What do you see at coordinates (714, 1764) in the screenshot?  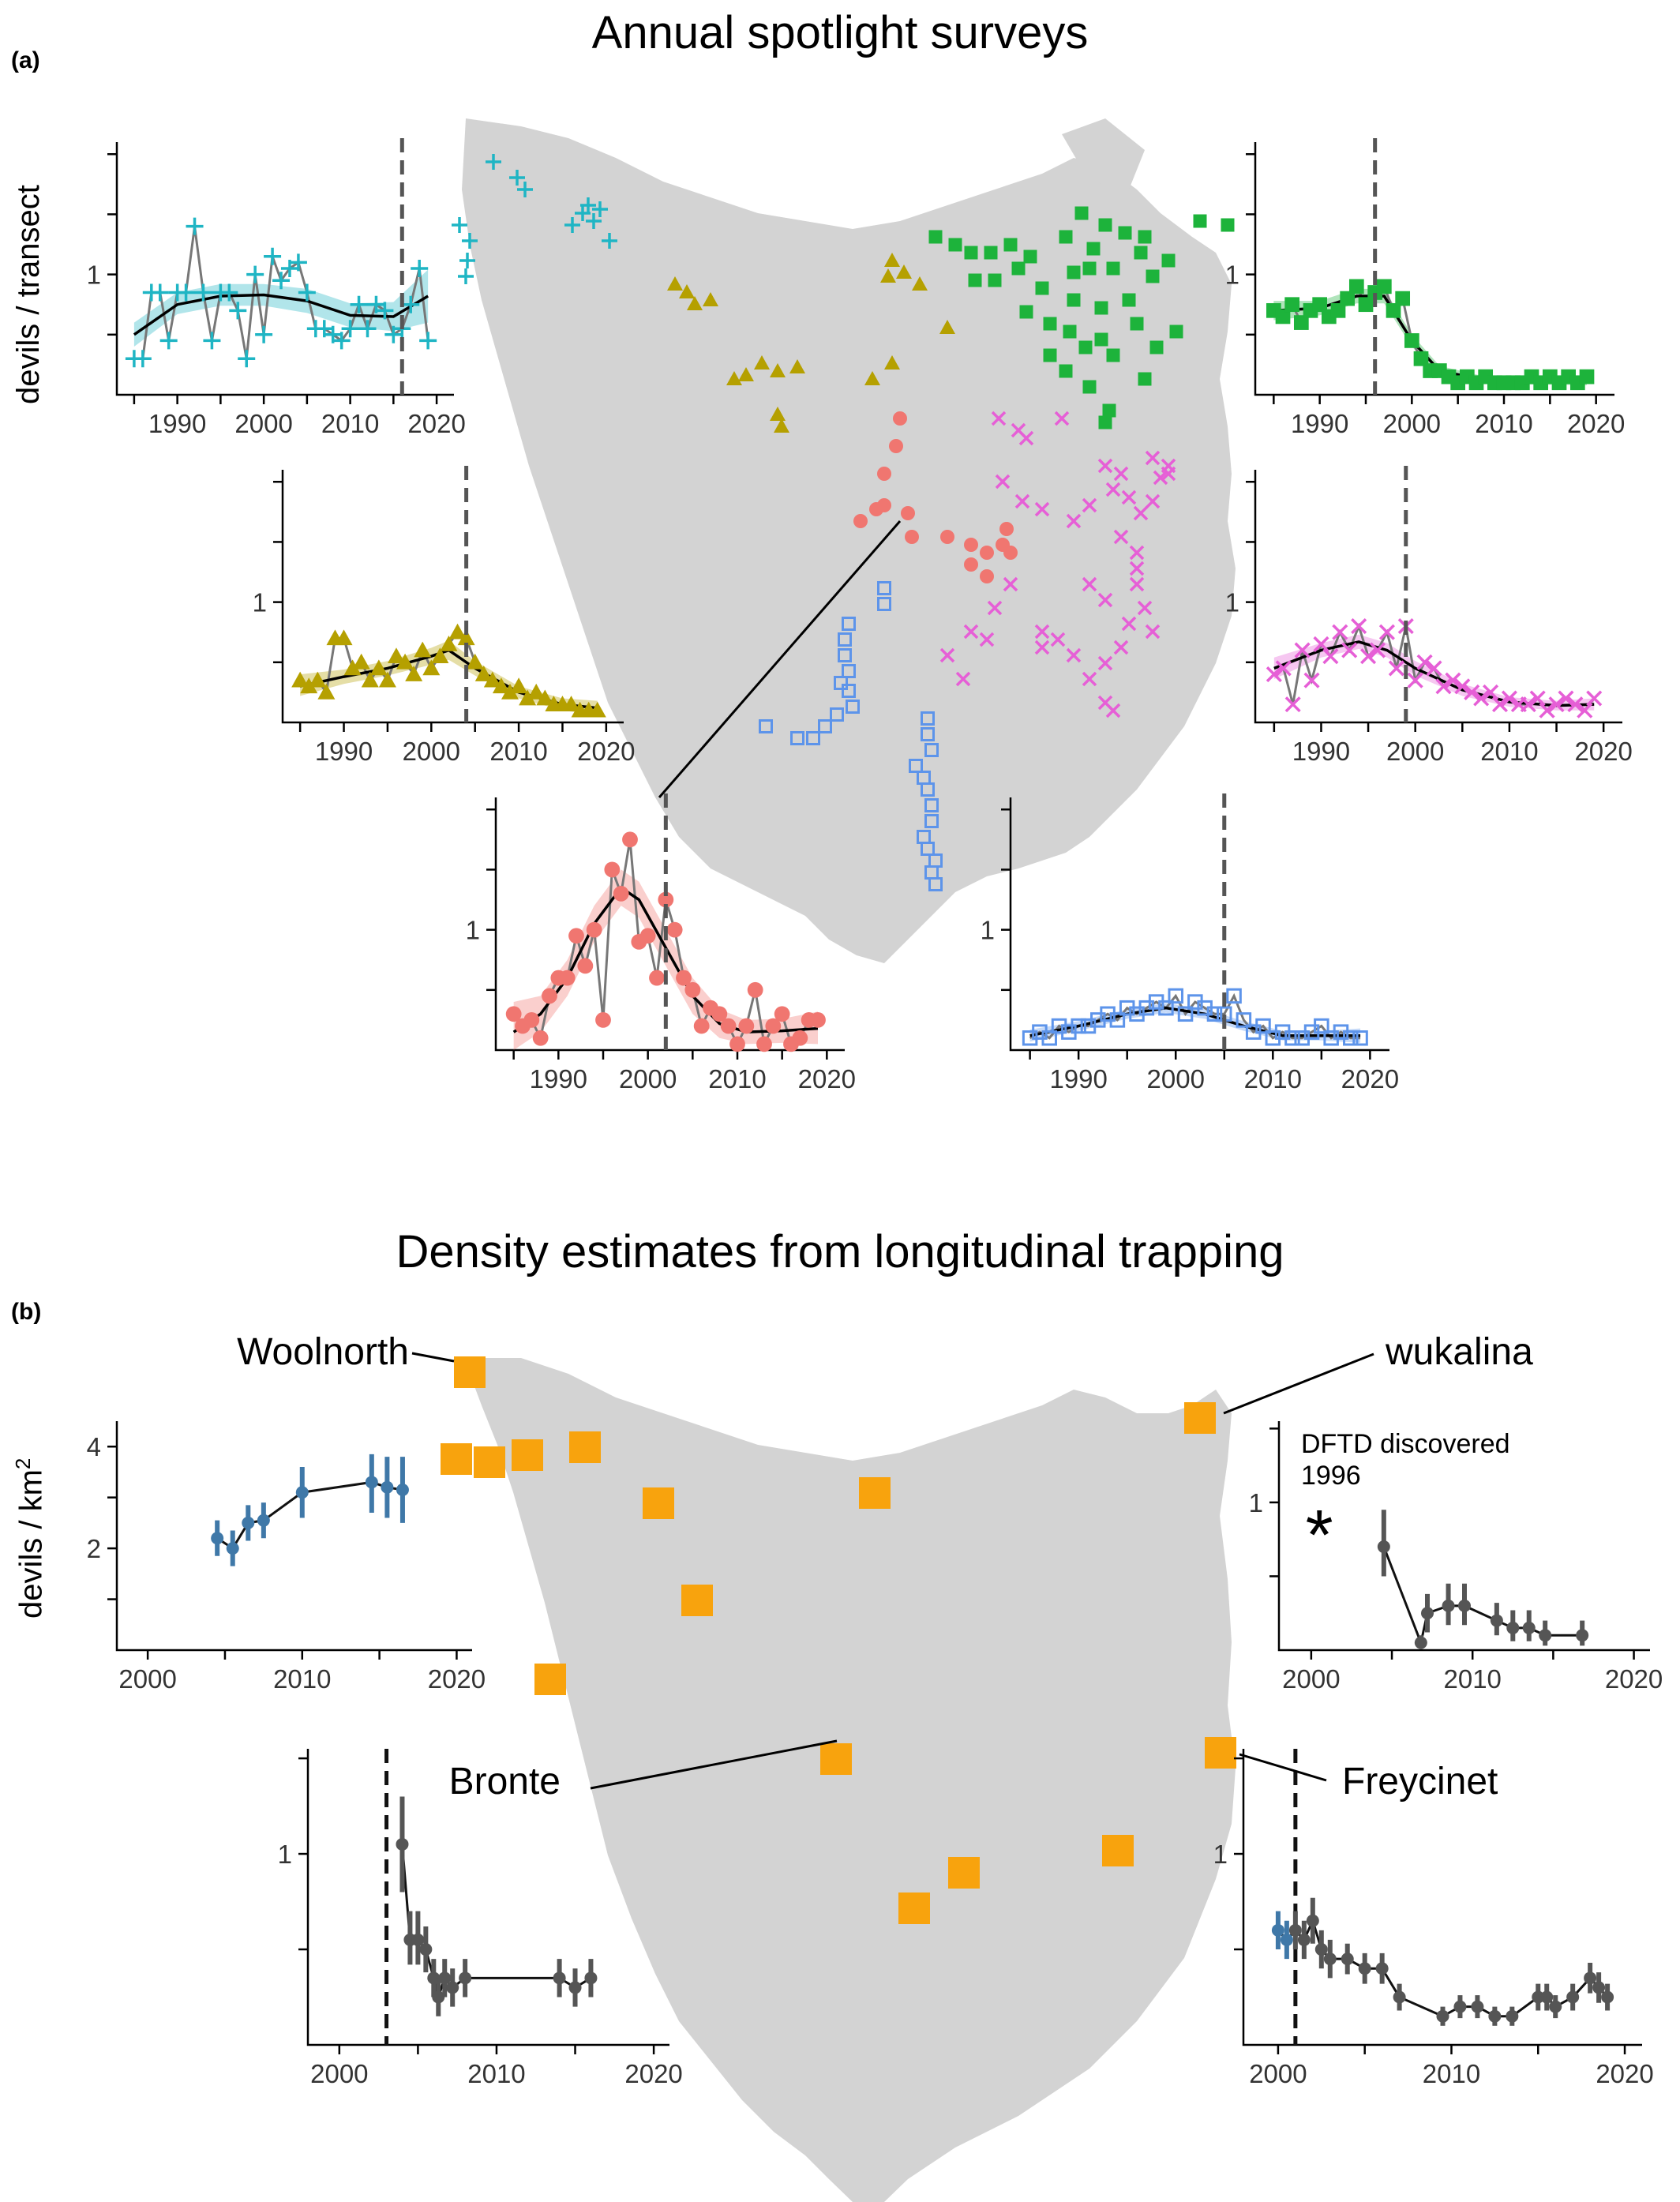 I see `callout-line` at bounding box center [714, 1764].